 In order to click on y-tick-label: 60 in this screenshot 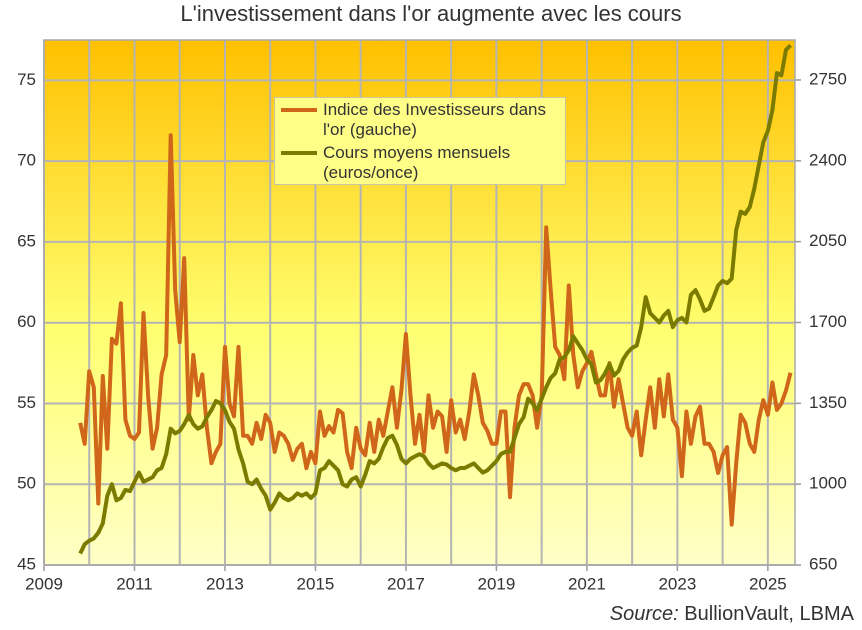, I will do `click(26, 321)`.